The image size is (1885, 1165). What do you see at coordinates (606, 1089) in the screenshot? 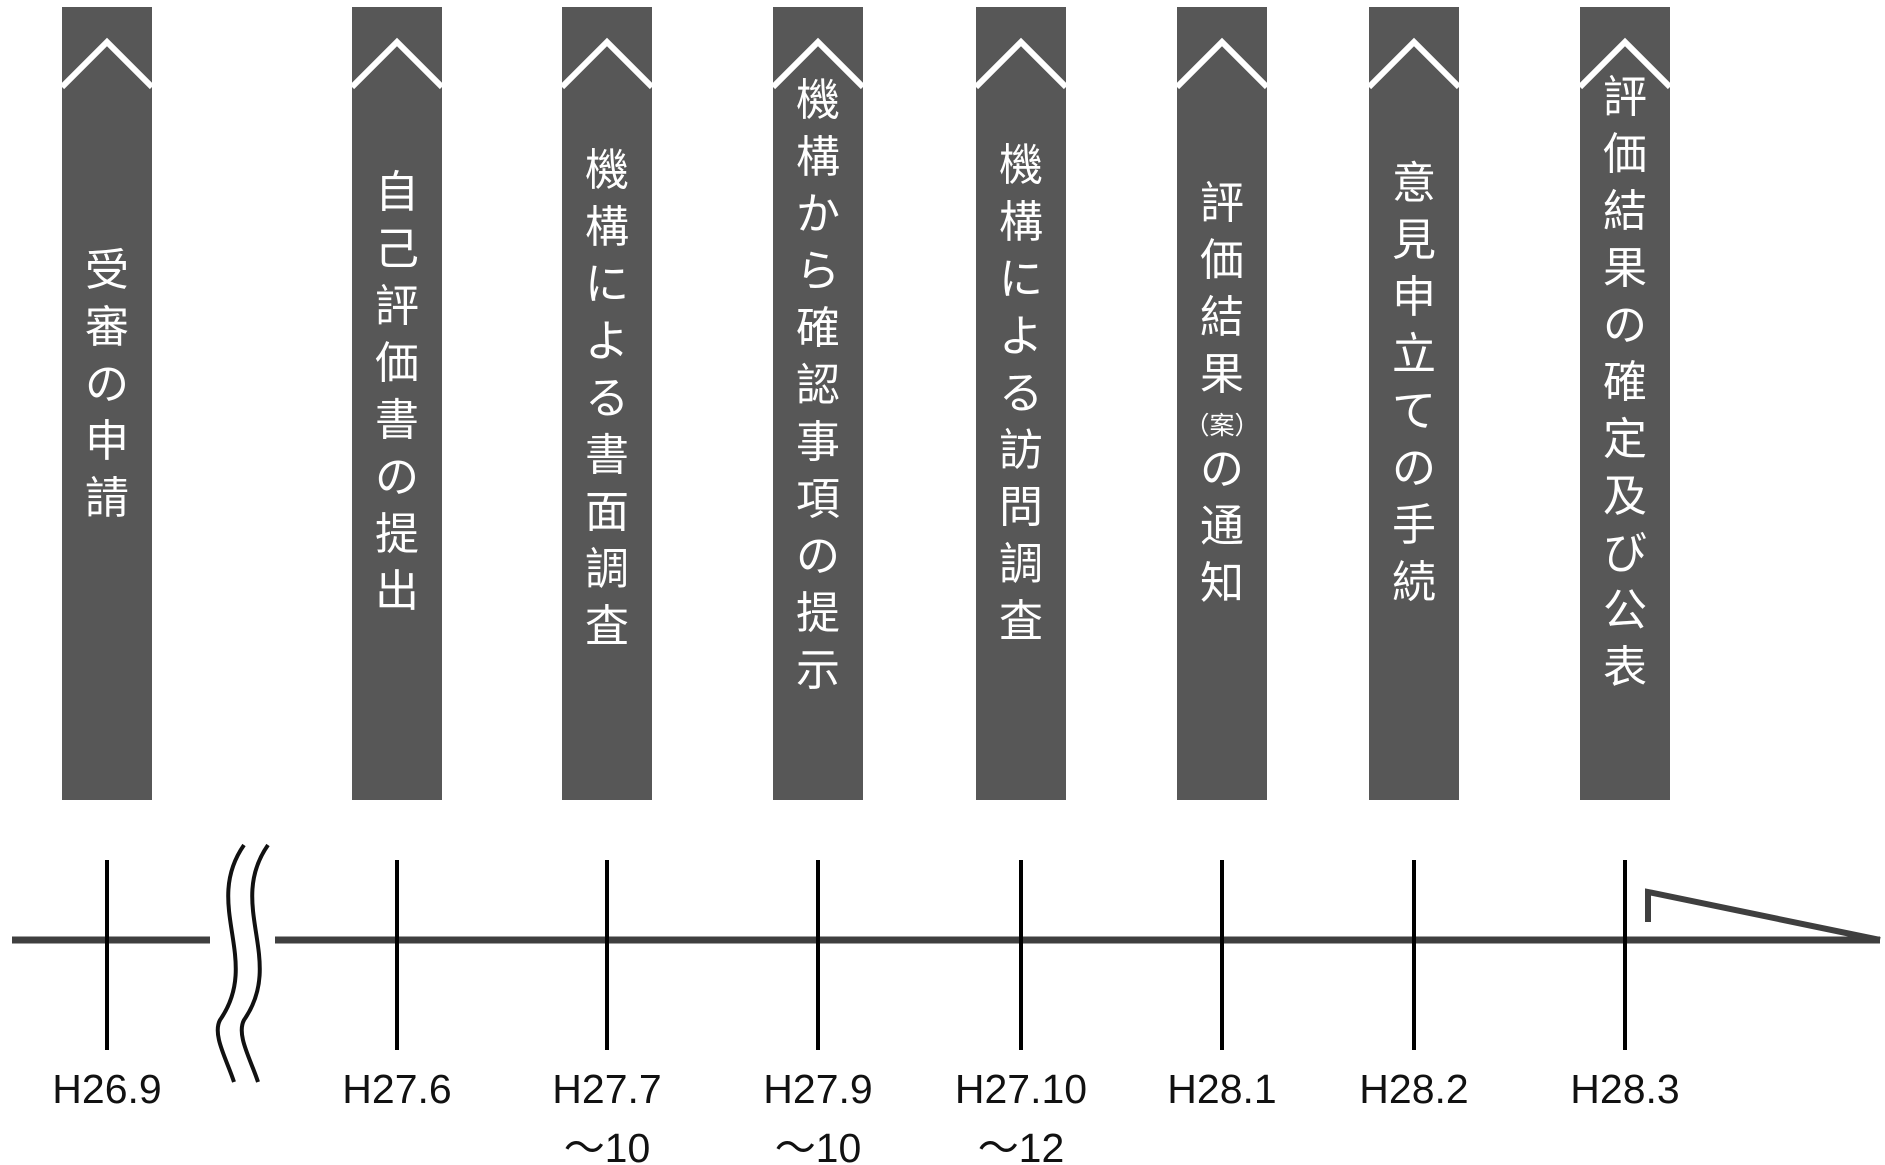
I see `date-label: H27.7` at bounding box center [606, 1089].